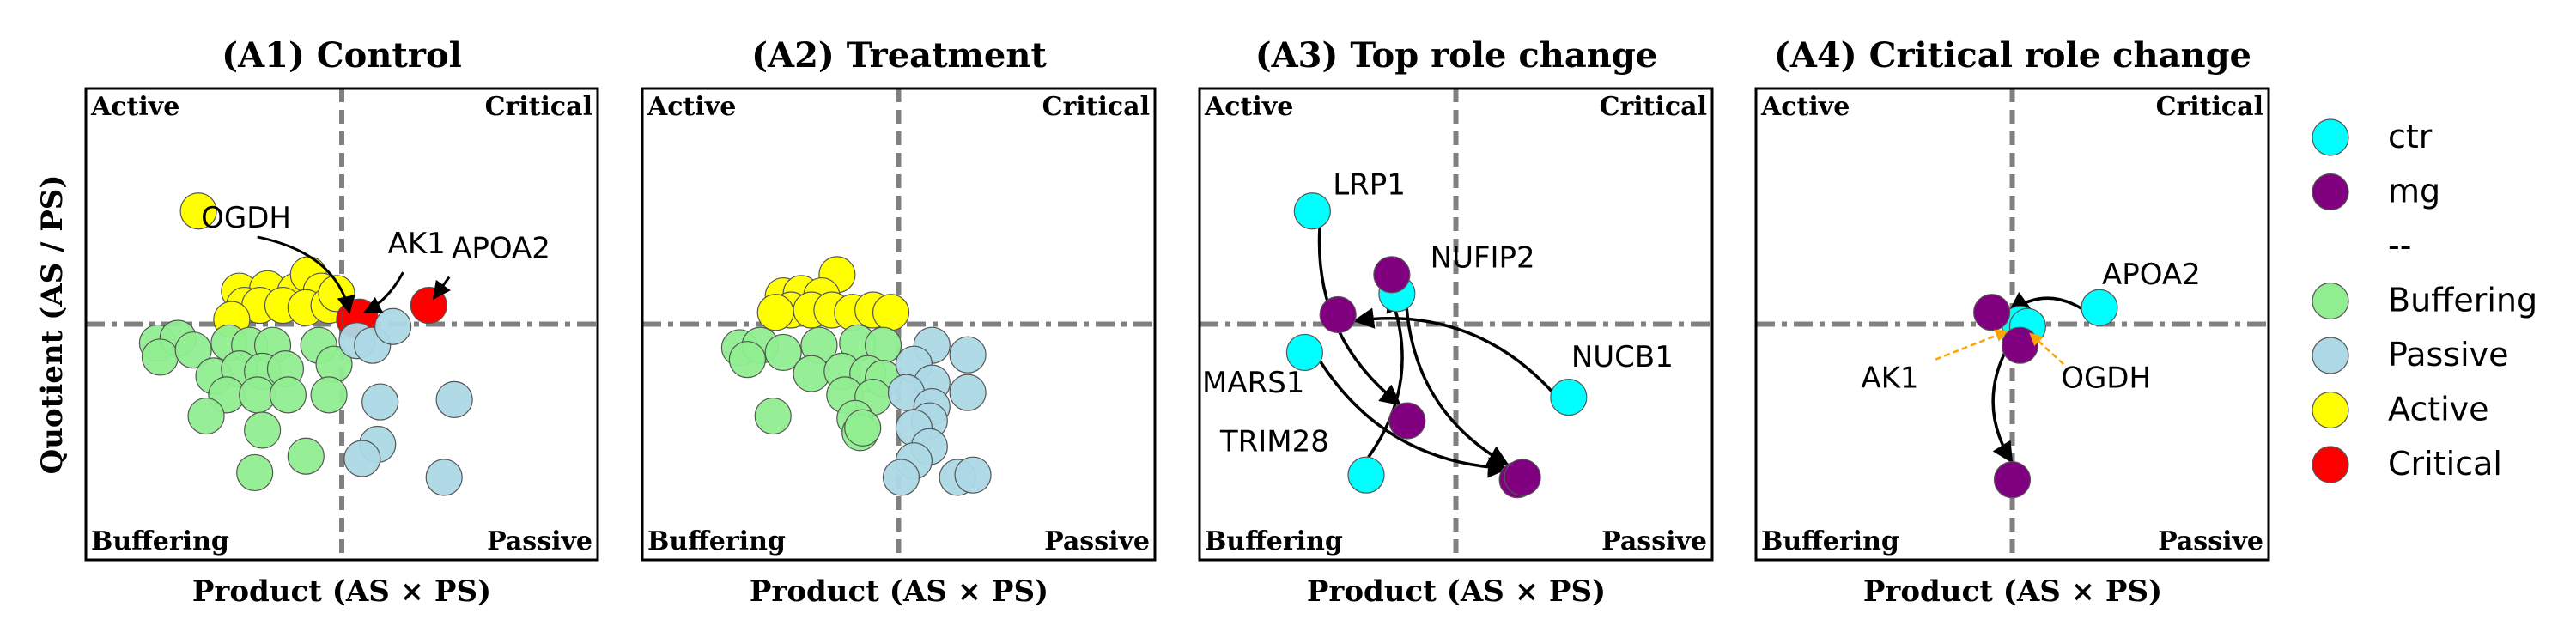 Image resolution: width=2576 pixels, height=644 pixels. I want to click on legend-label: Active, so click(2438, 409).